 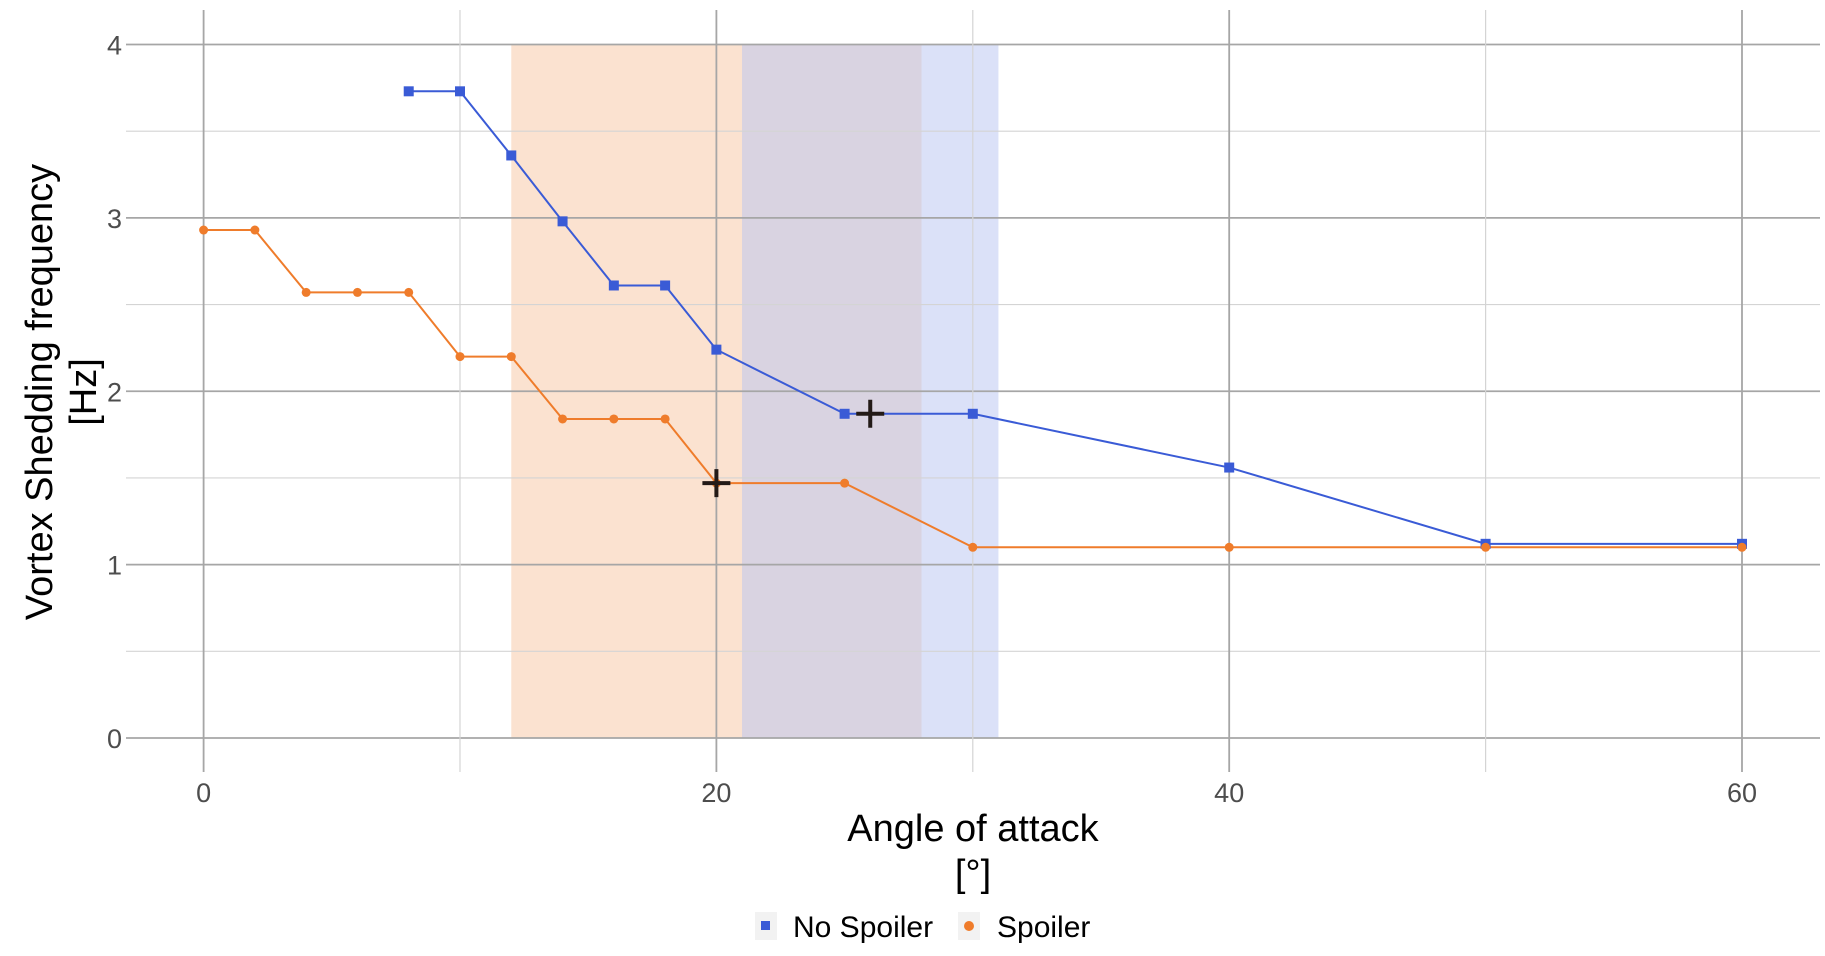 I want to click on y-axis-unit: [Hz], so click(x=84, y=392).